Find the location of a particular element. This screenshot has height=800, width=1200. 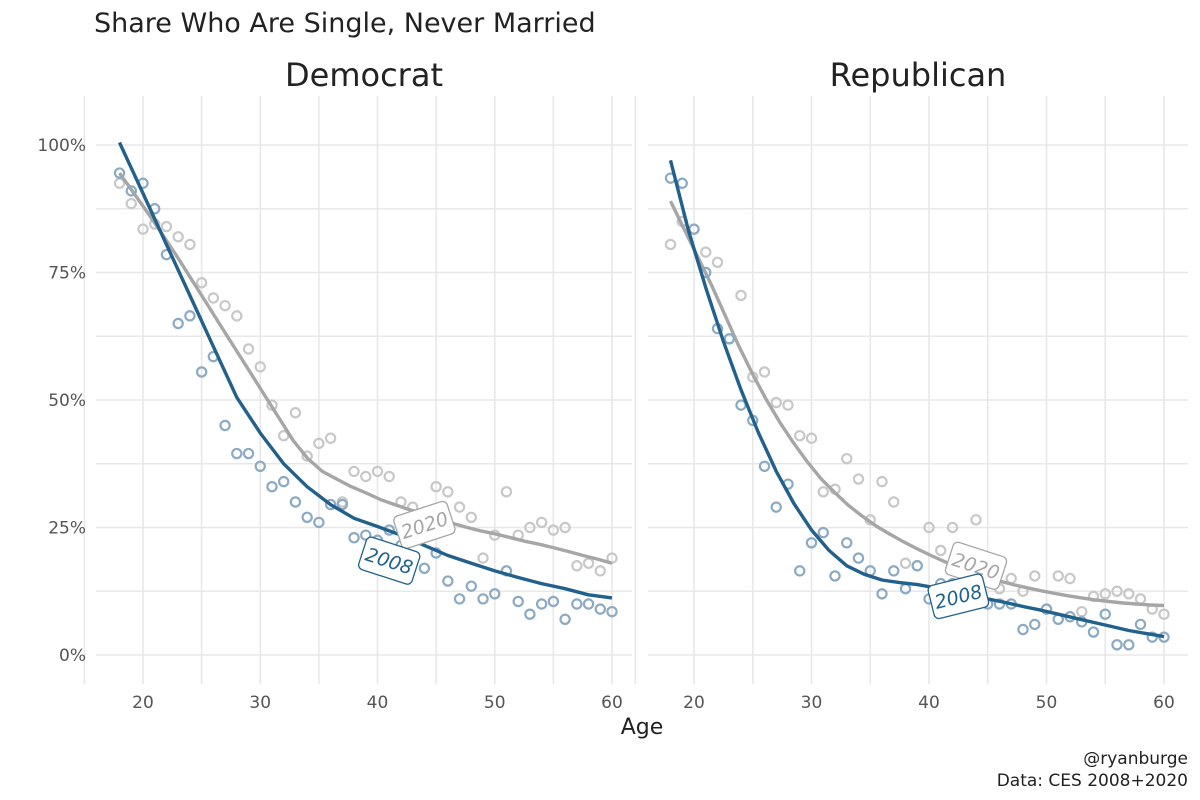

panel-title: Republican is located at coordinates (918, 75).